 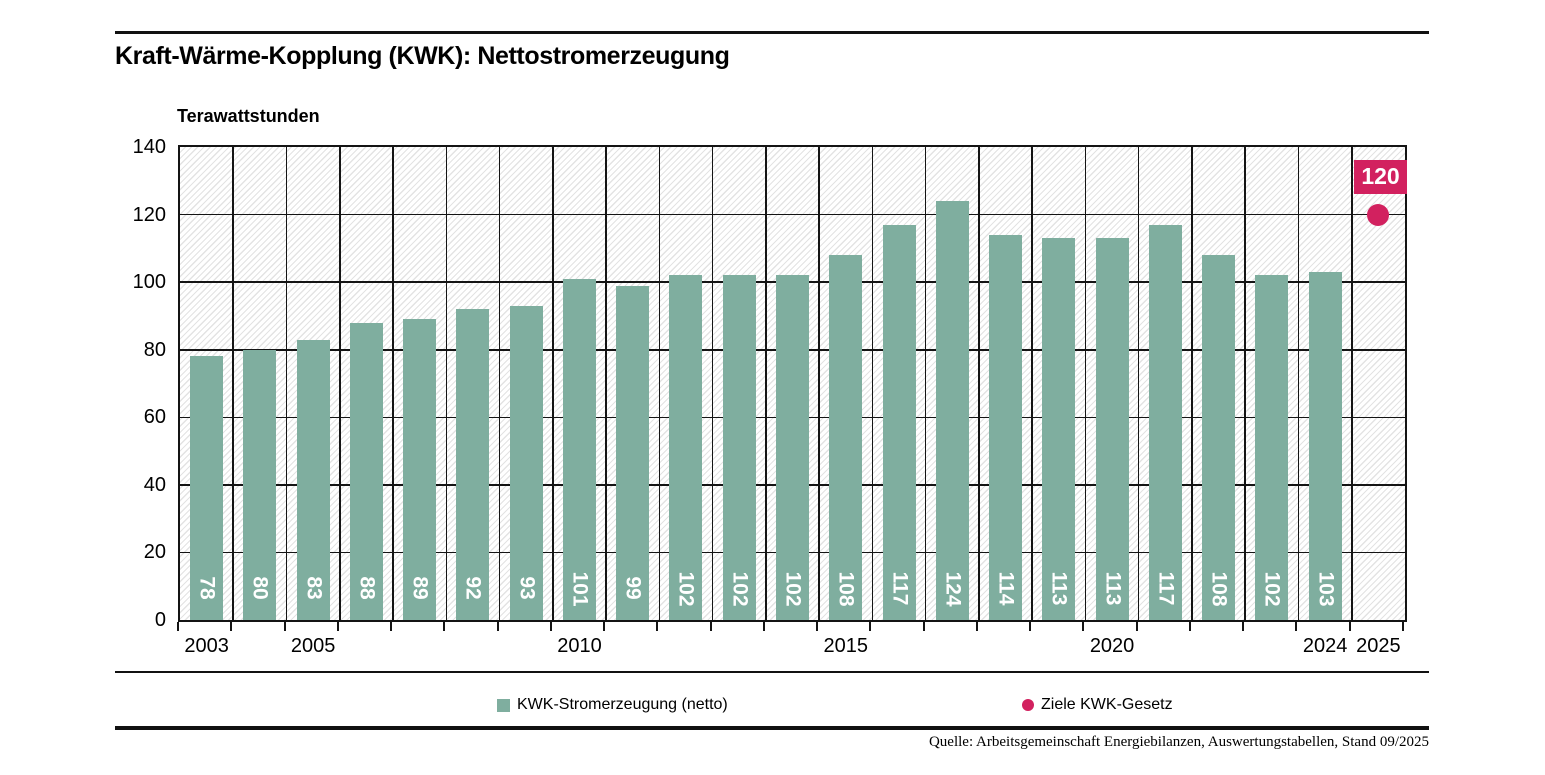 What do you see at coordinates (792, 214) in the screenshot?
I see `gridline-horizontal` at bounding box center [792, 214].